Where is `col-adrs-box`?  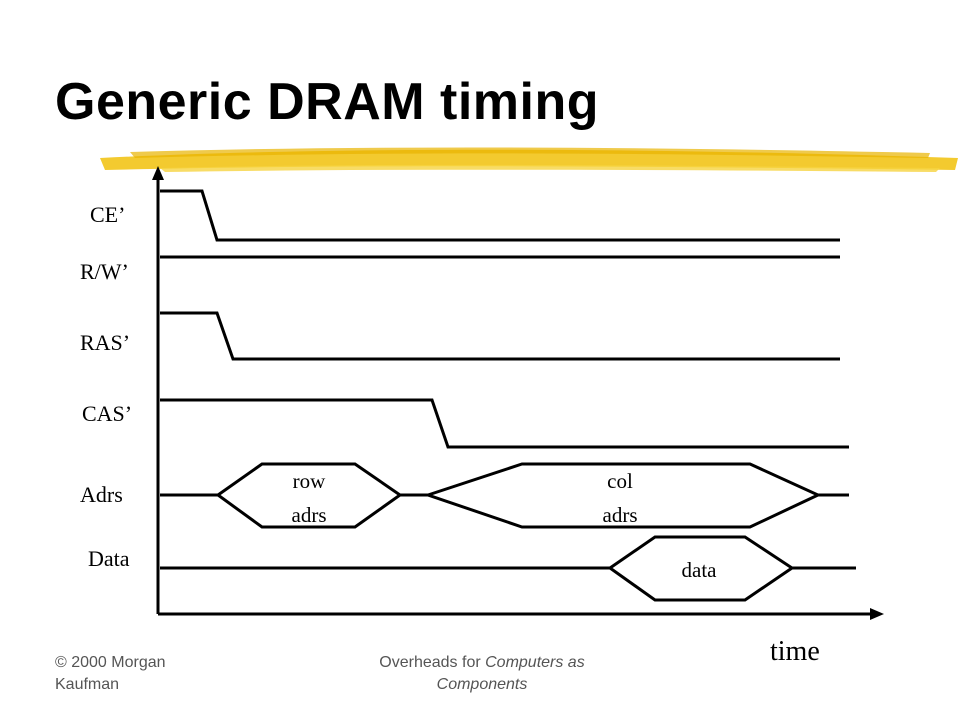
col-adrs-box is located at coordinates (622, 495).